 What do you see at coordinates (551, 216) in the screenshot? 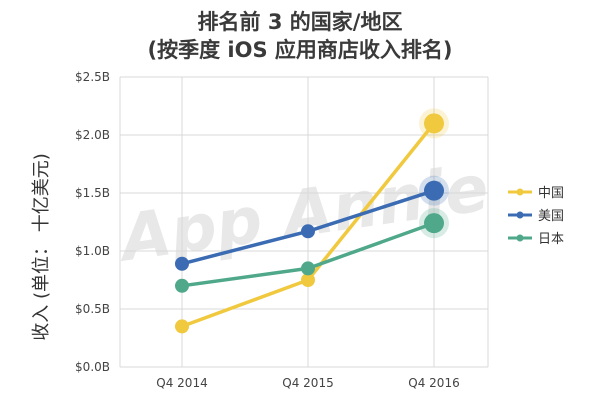
I see `legend-label: 美国` at bounding box center [551, 216].